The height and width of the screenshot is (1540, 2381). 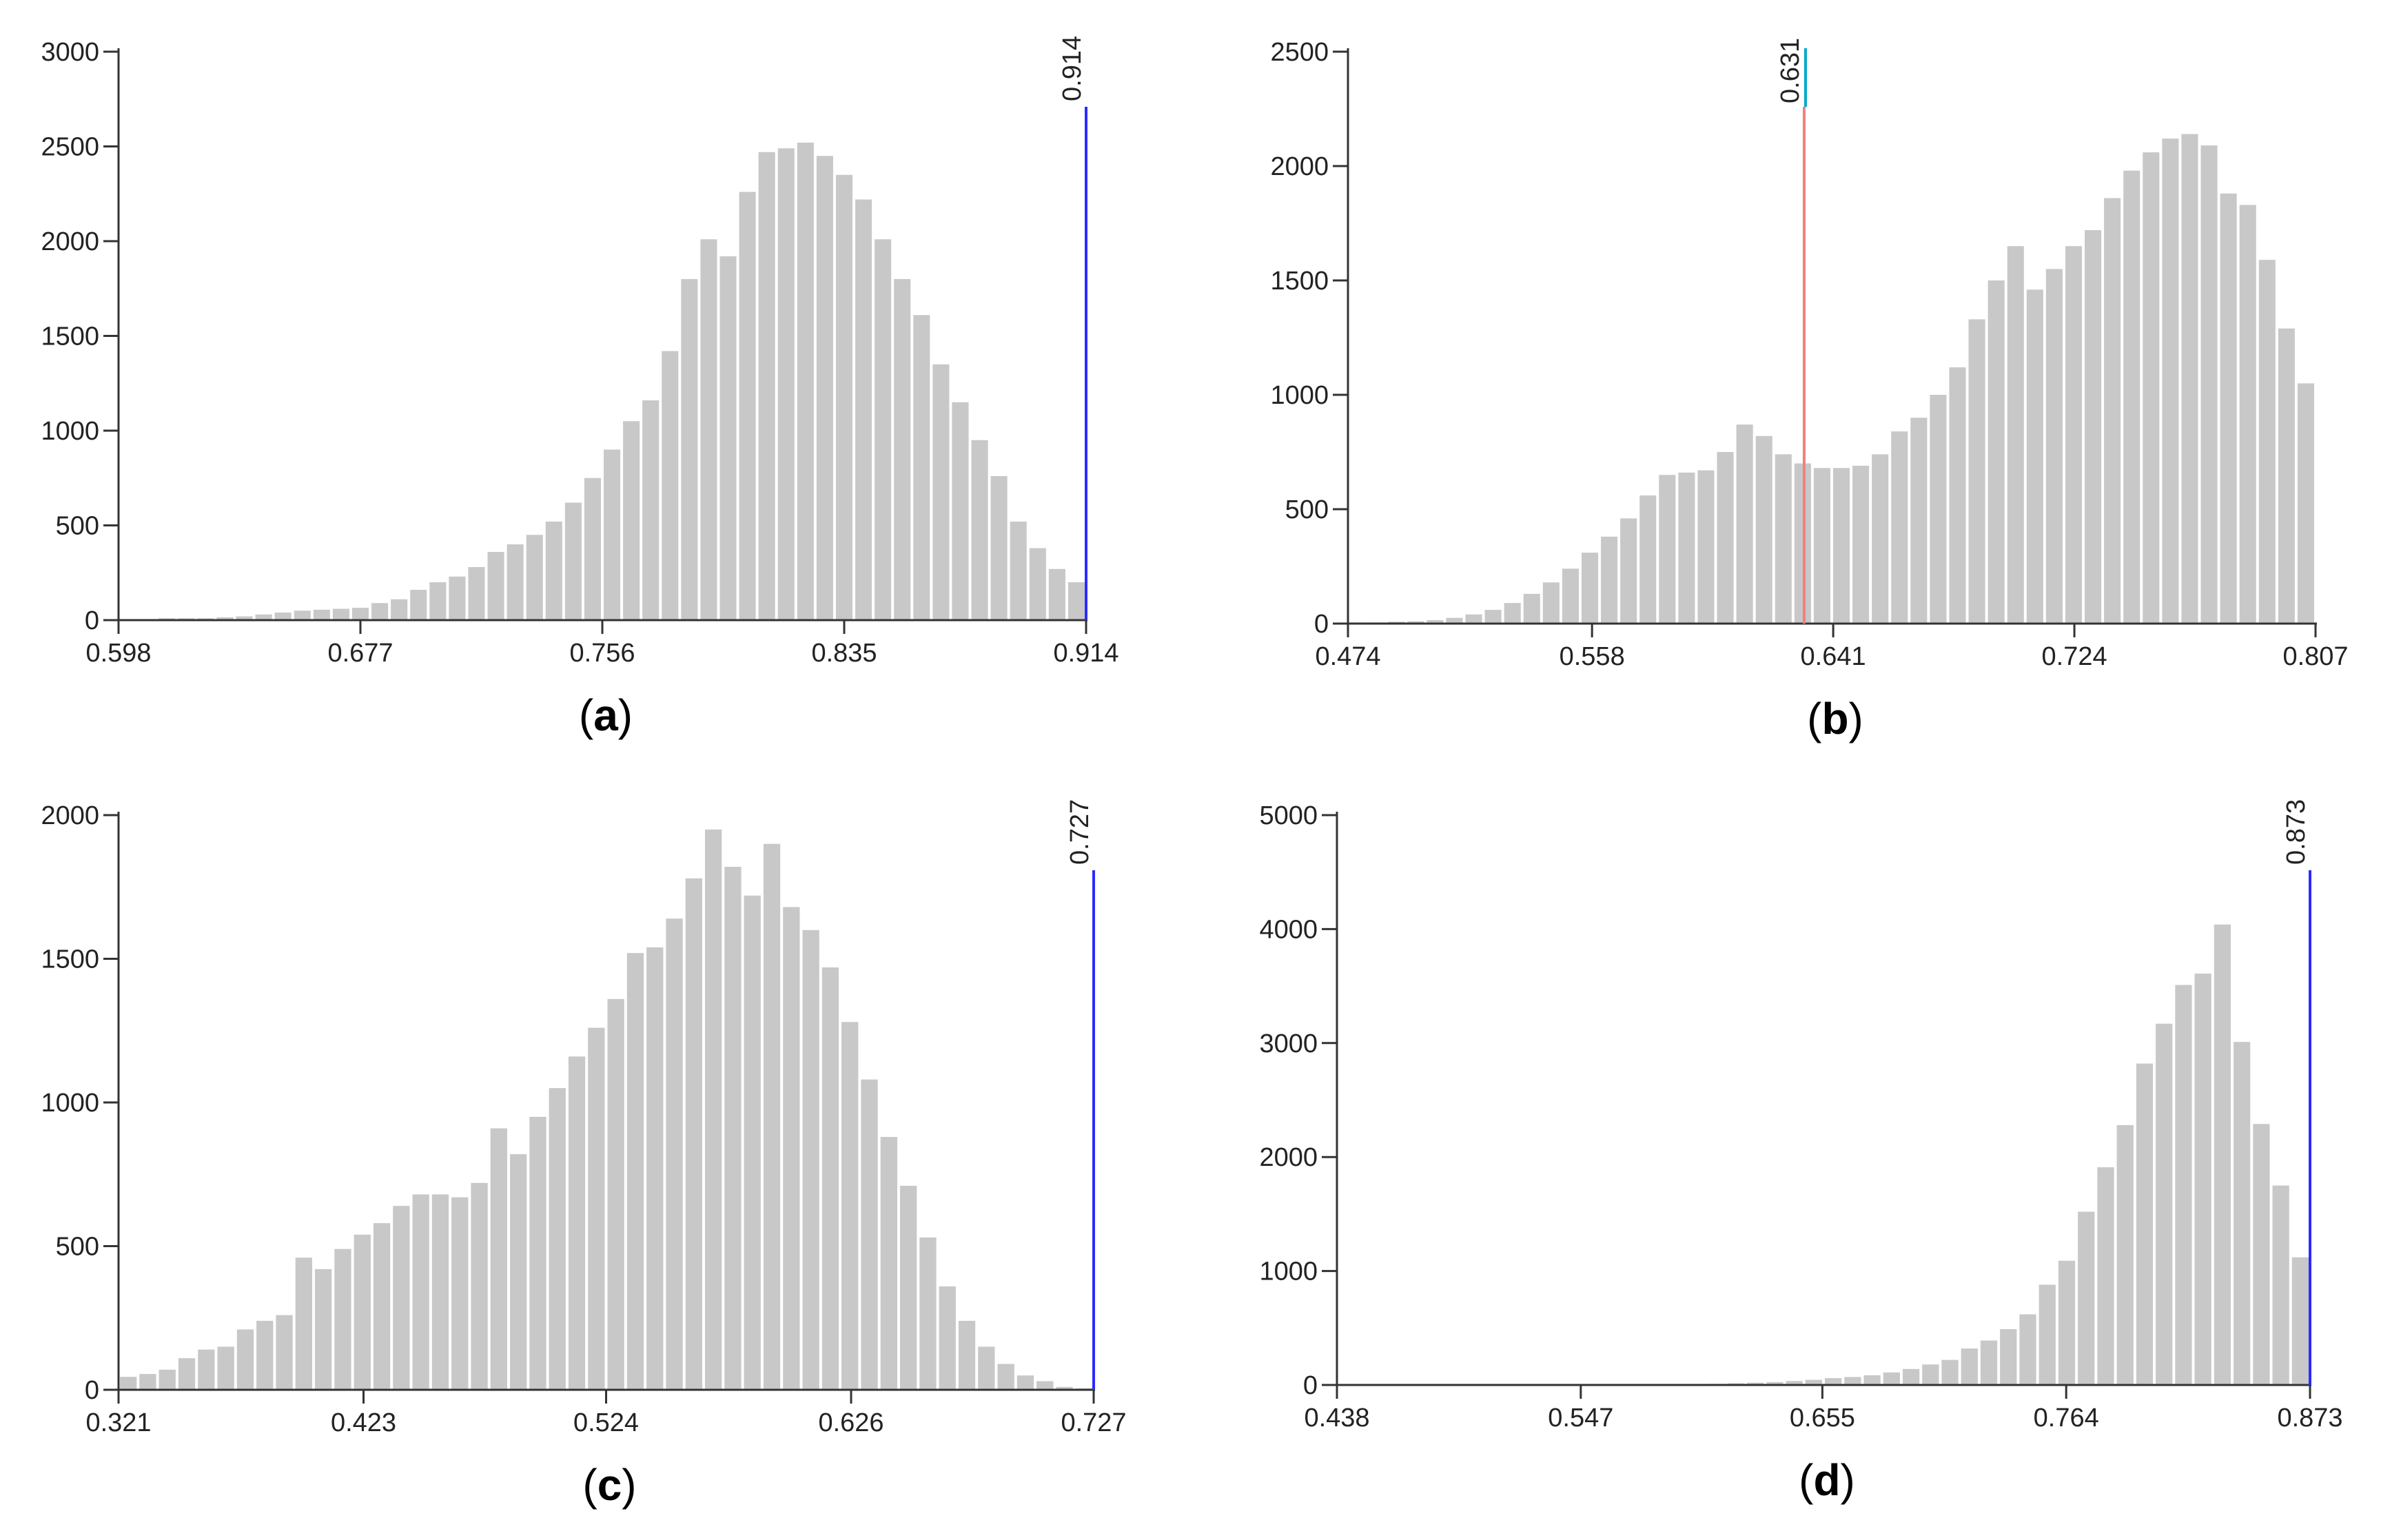 What do you see at coordinates (118, 1422) in the screenshot?
I see `x-tick-label: 0.321` at bounding box center [118, 1422].